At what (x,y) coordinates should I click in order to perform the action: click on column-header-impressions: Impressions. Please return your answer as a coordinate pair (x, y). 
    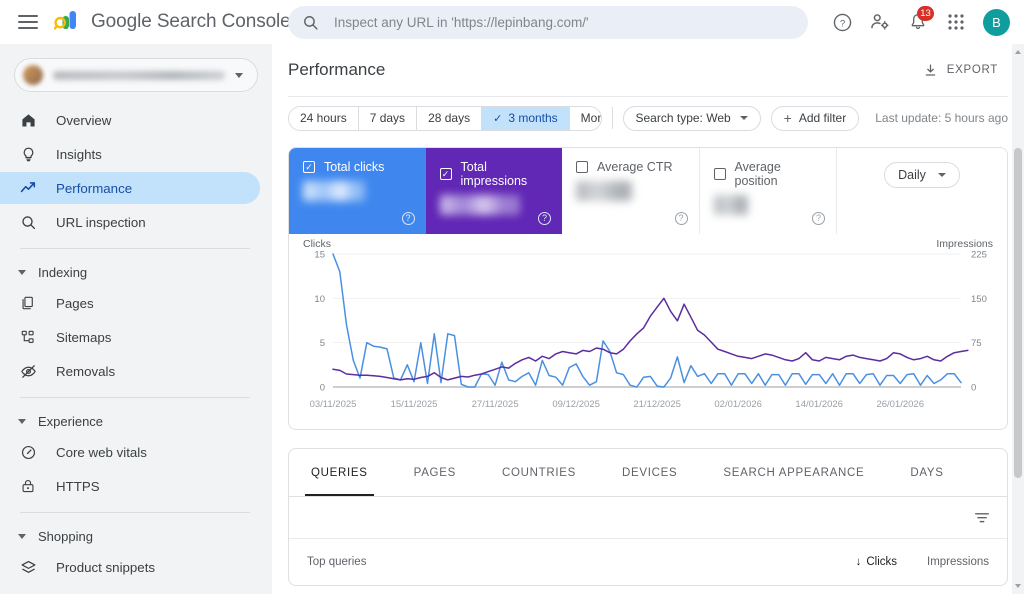
    Looking at the image, I should click on (958, 562).